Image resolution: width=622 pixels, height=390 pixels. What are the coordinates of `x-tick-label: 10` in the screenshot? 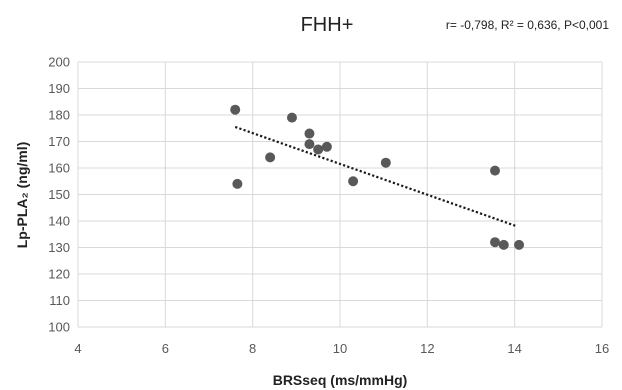 It's located at (340, 348).